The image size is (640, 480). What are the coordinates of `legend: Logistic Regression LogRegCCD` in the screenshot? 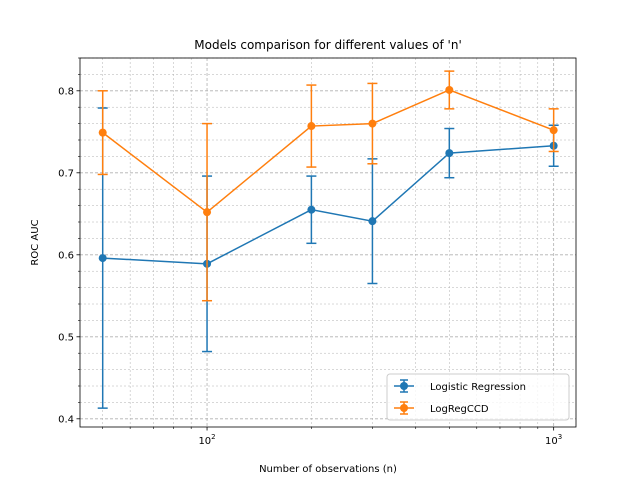 It's located at (478, 397).